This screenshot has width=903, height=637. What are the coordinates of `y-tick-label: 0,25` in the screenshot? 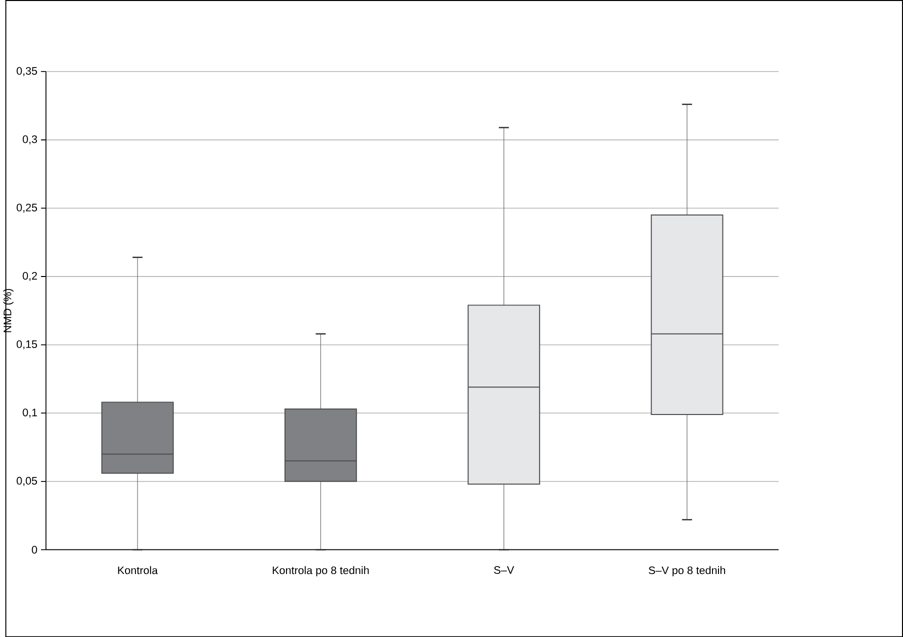 It's located at (27, 208).